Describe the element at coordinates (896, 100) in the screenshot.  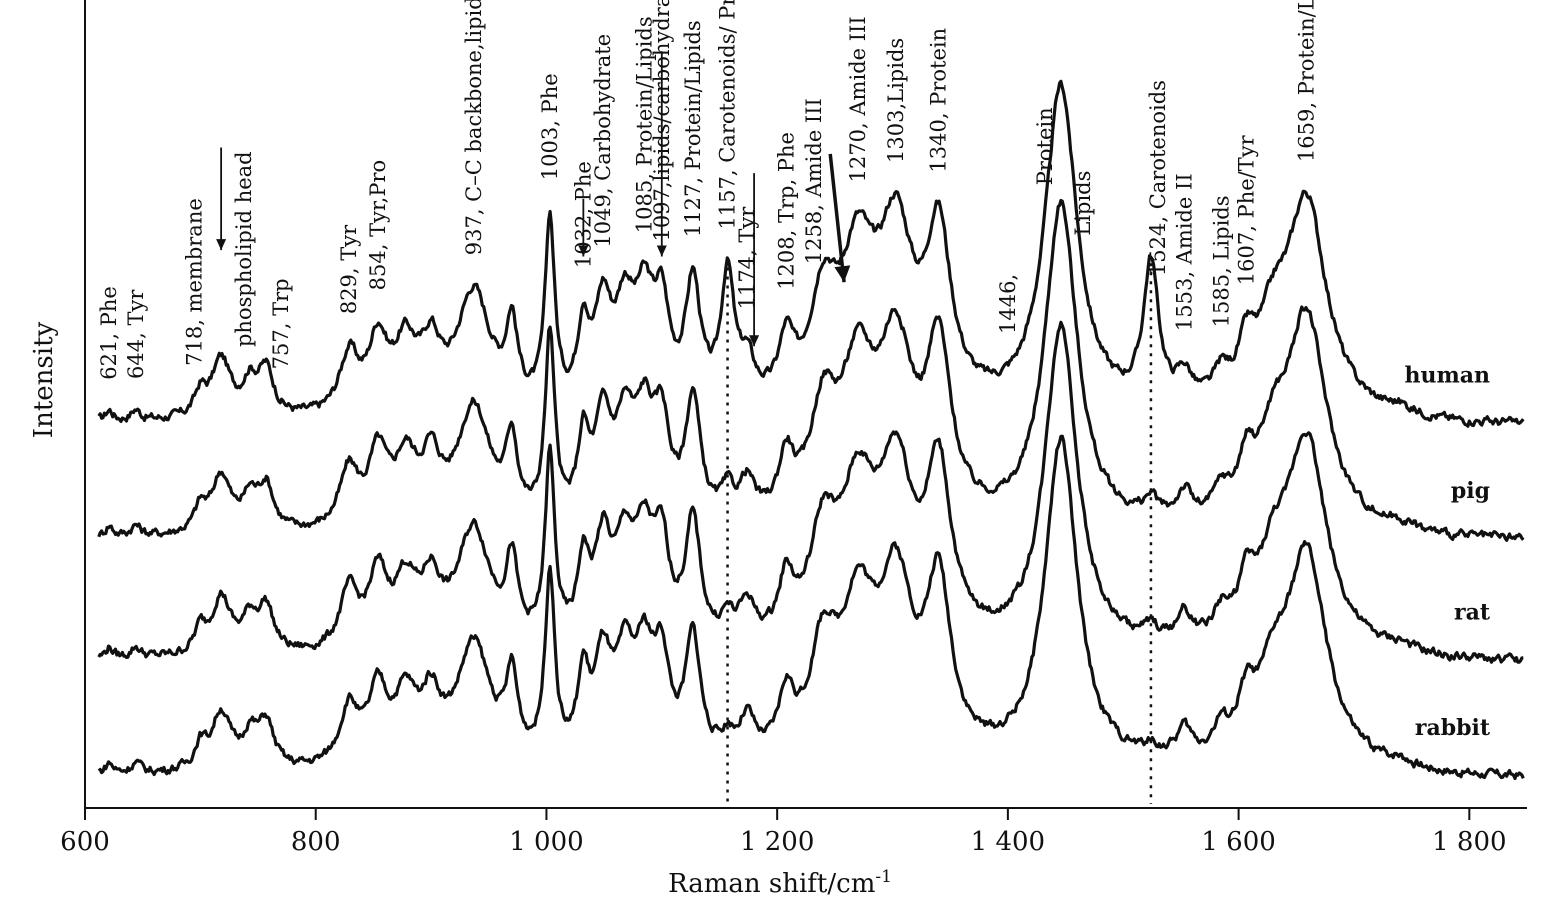
I see `peak-annotation-19: 1303,Lipids` at that location.